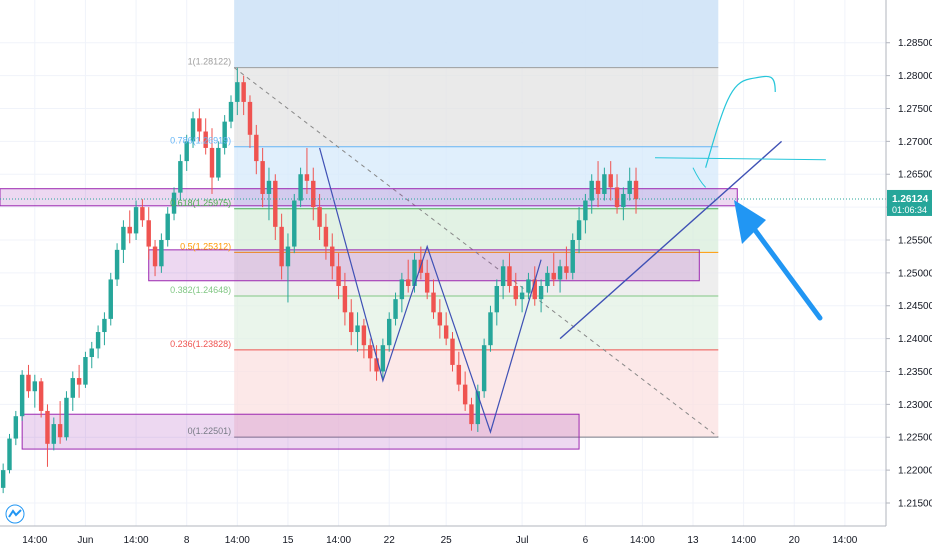 The image size is (932, 550). Describe the element at coordinates (390, 540) in the screenshot. I see `time-tick-label: 22` at that location.